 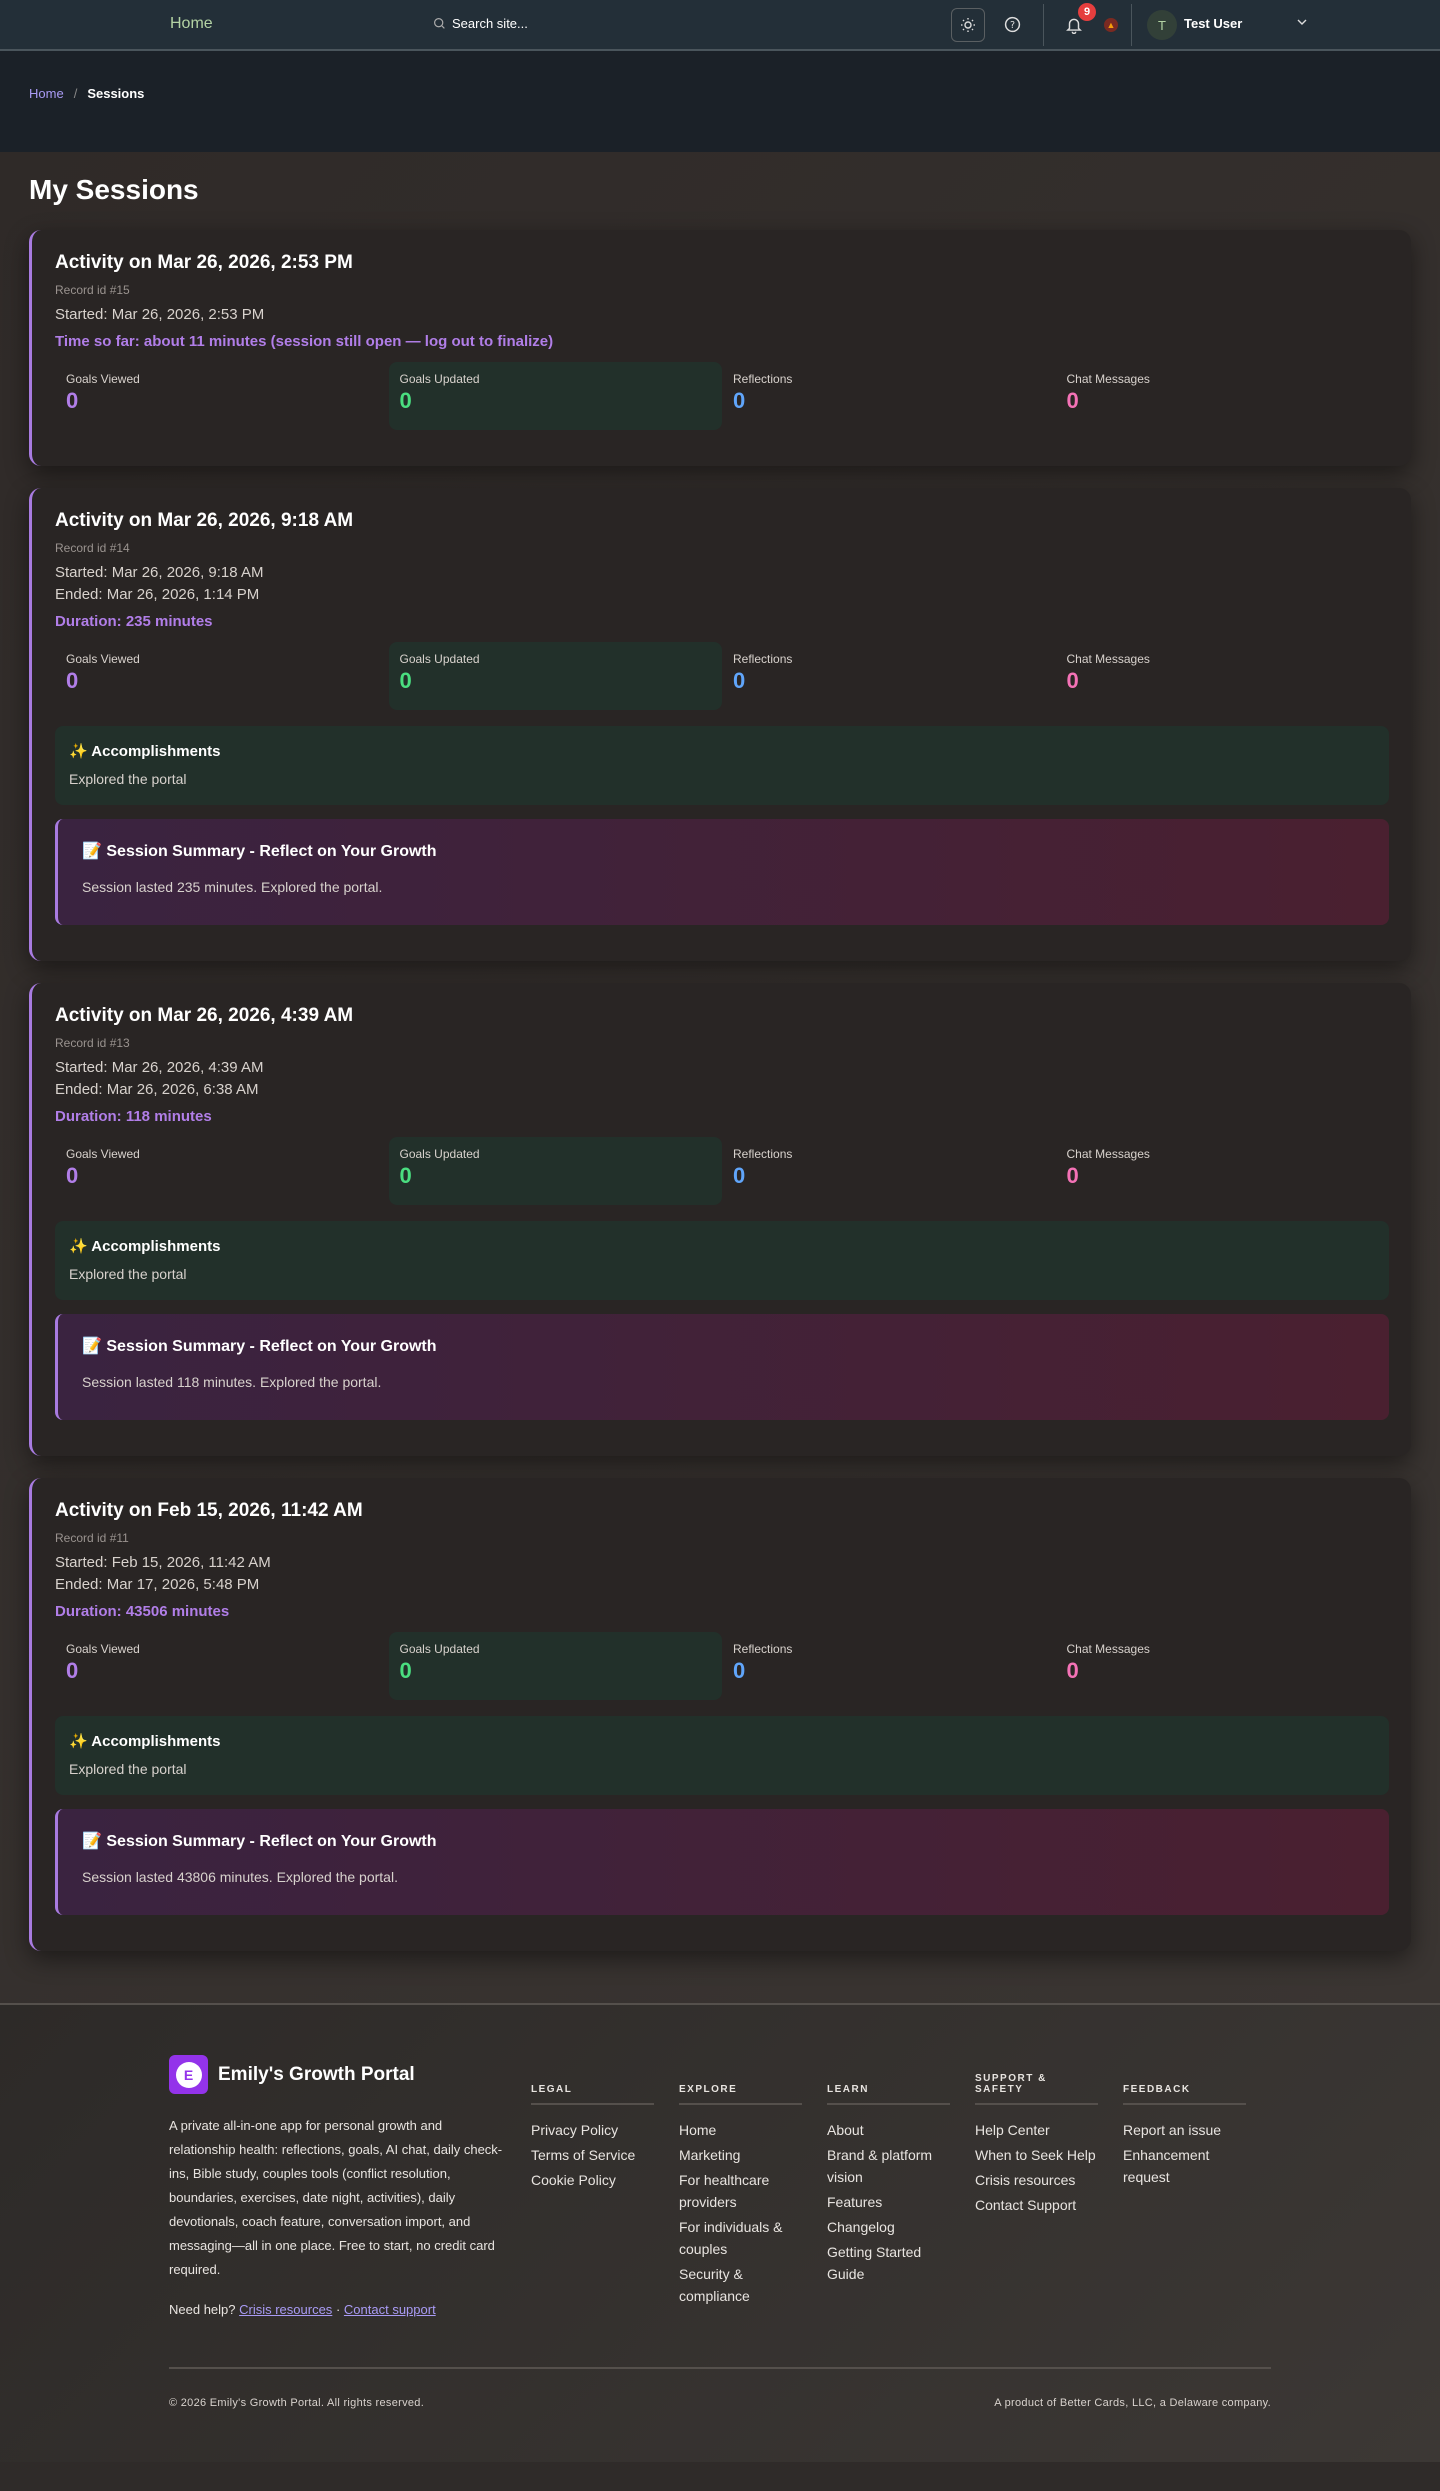 What do you see at coordinates (710, 2155) in the screenshot?
I see `footer-link: Marketing` at bounding box center [710, 2155].